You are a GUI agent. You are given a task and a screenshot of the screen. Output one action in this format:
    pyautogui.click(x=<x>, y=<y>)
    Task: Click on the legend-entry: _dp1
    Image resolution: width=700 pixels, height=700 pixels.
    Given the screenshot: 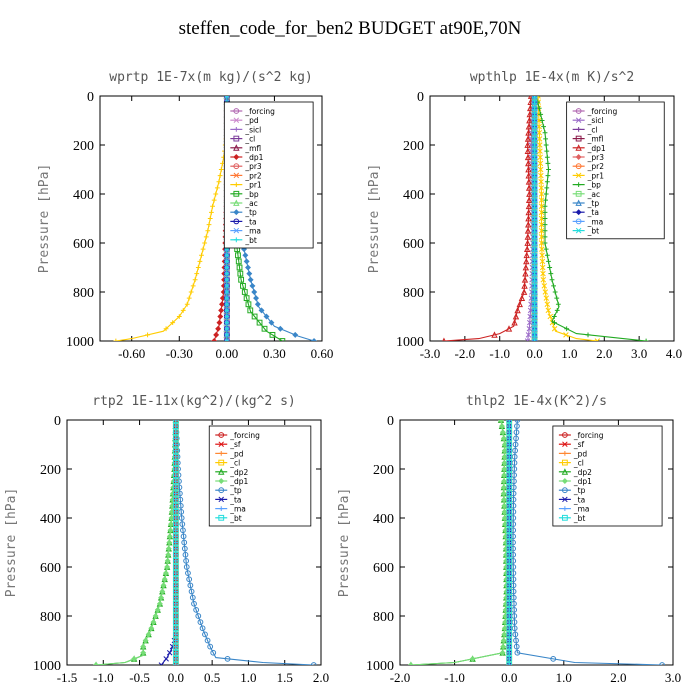 What is the action you would take?
    pyautogui.click(x=582, y=481)
    